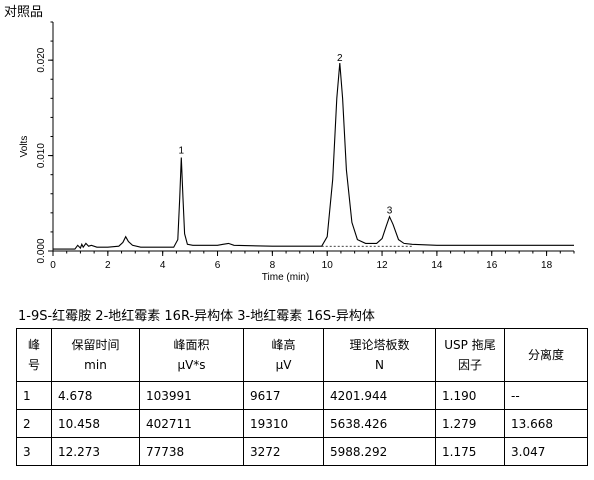 This screenshot has width=594, height=480. I want to click on cell-usp-tailing: 1.175, so click(470, 451).